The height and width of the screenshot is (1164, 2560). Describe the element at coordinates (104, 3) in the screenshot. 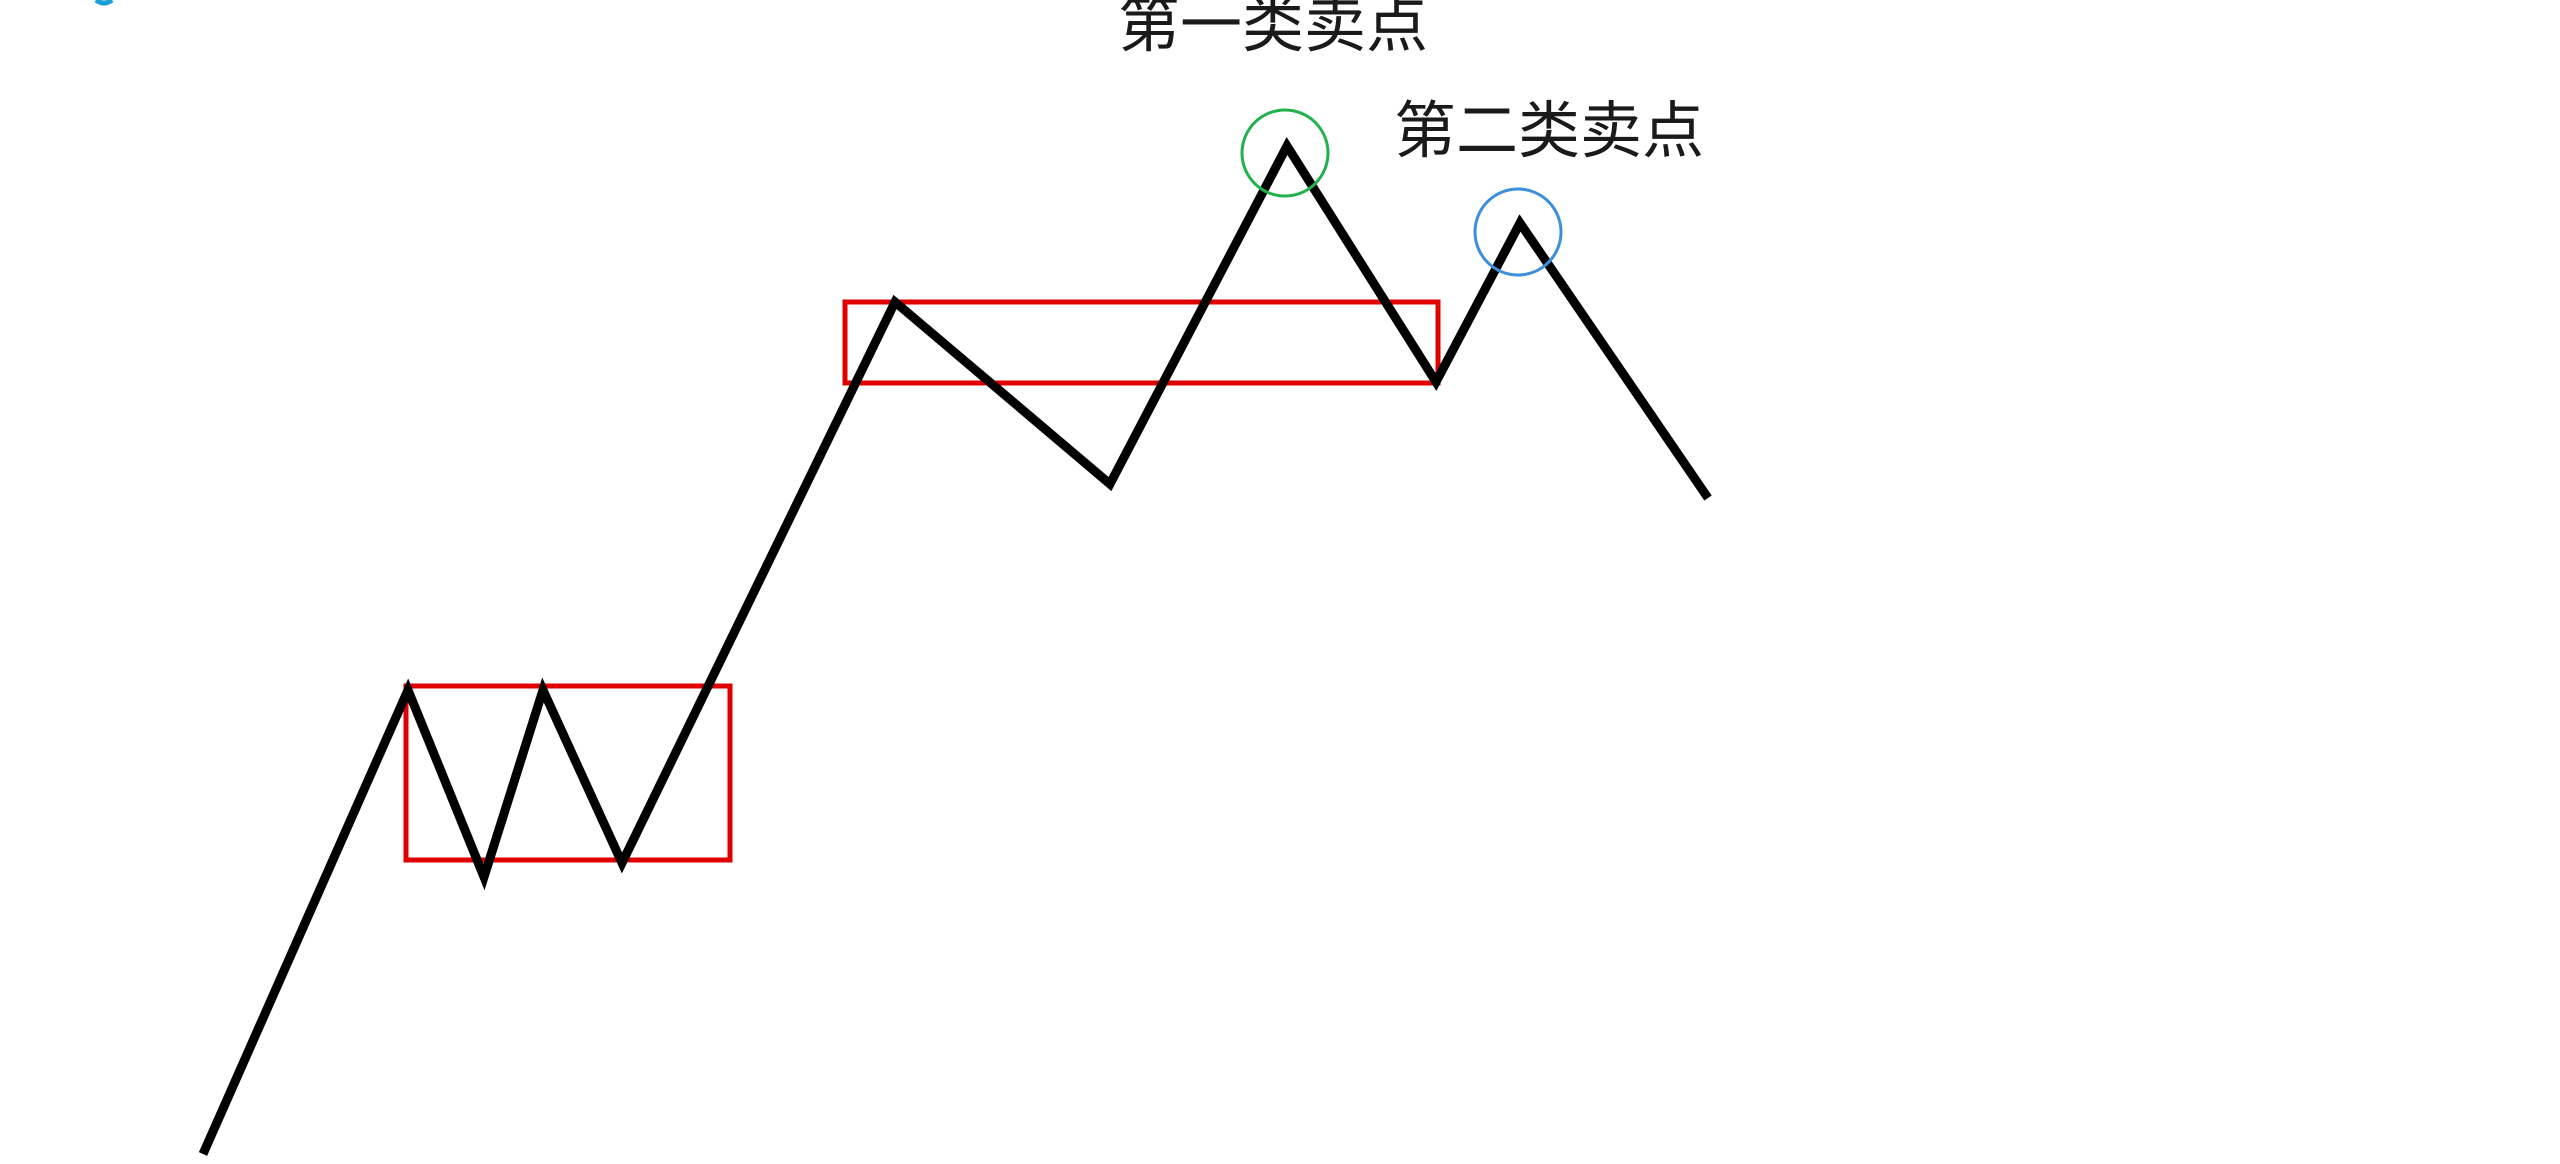

I see `corner-mark` at that location.